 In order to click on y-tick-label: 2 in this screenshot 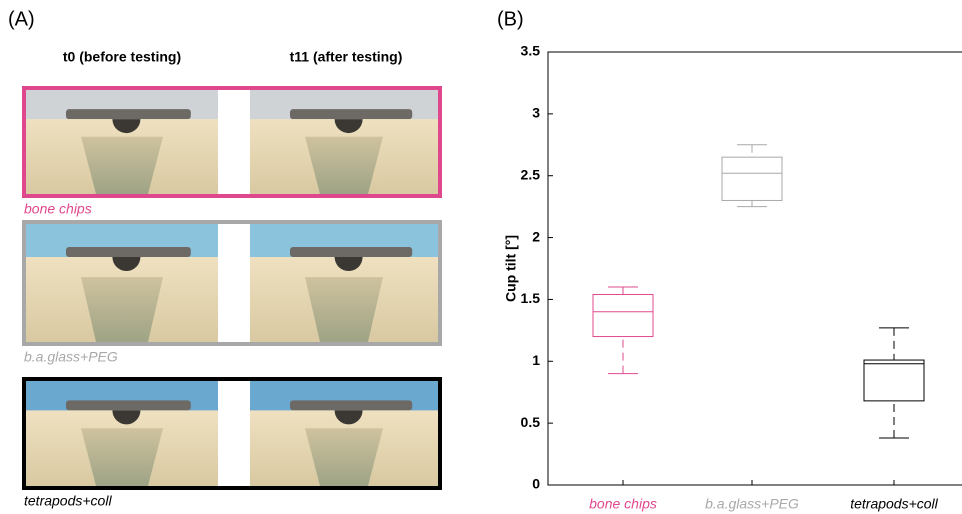, I will do `click(536, 236)`.